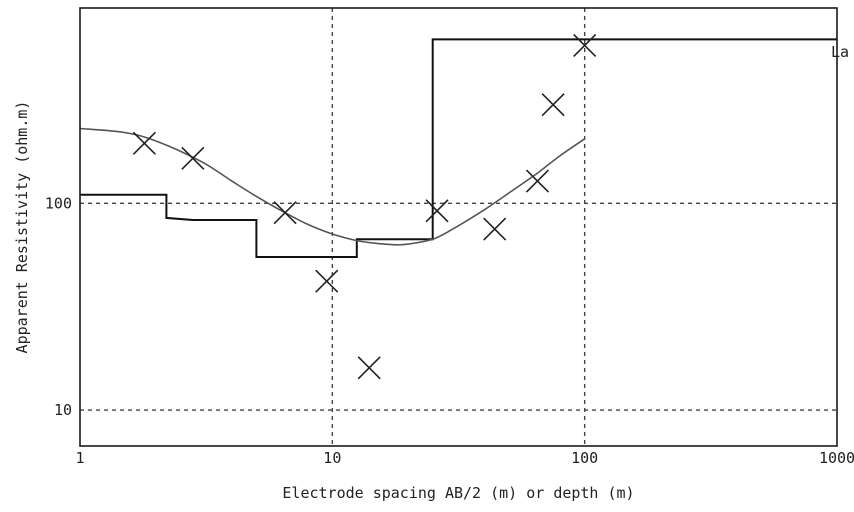 The height and width of the screenshot is (512, 854). I want to click on x-tick-label: 1, so click(79, 458).